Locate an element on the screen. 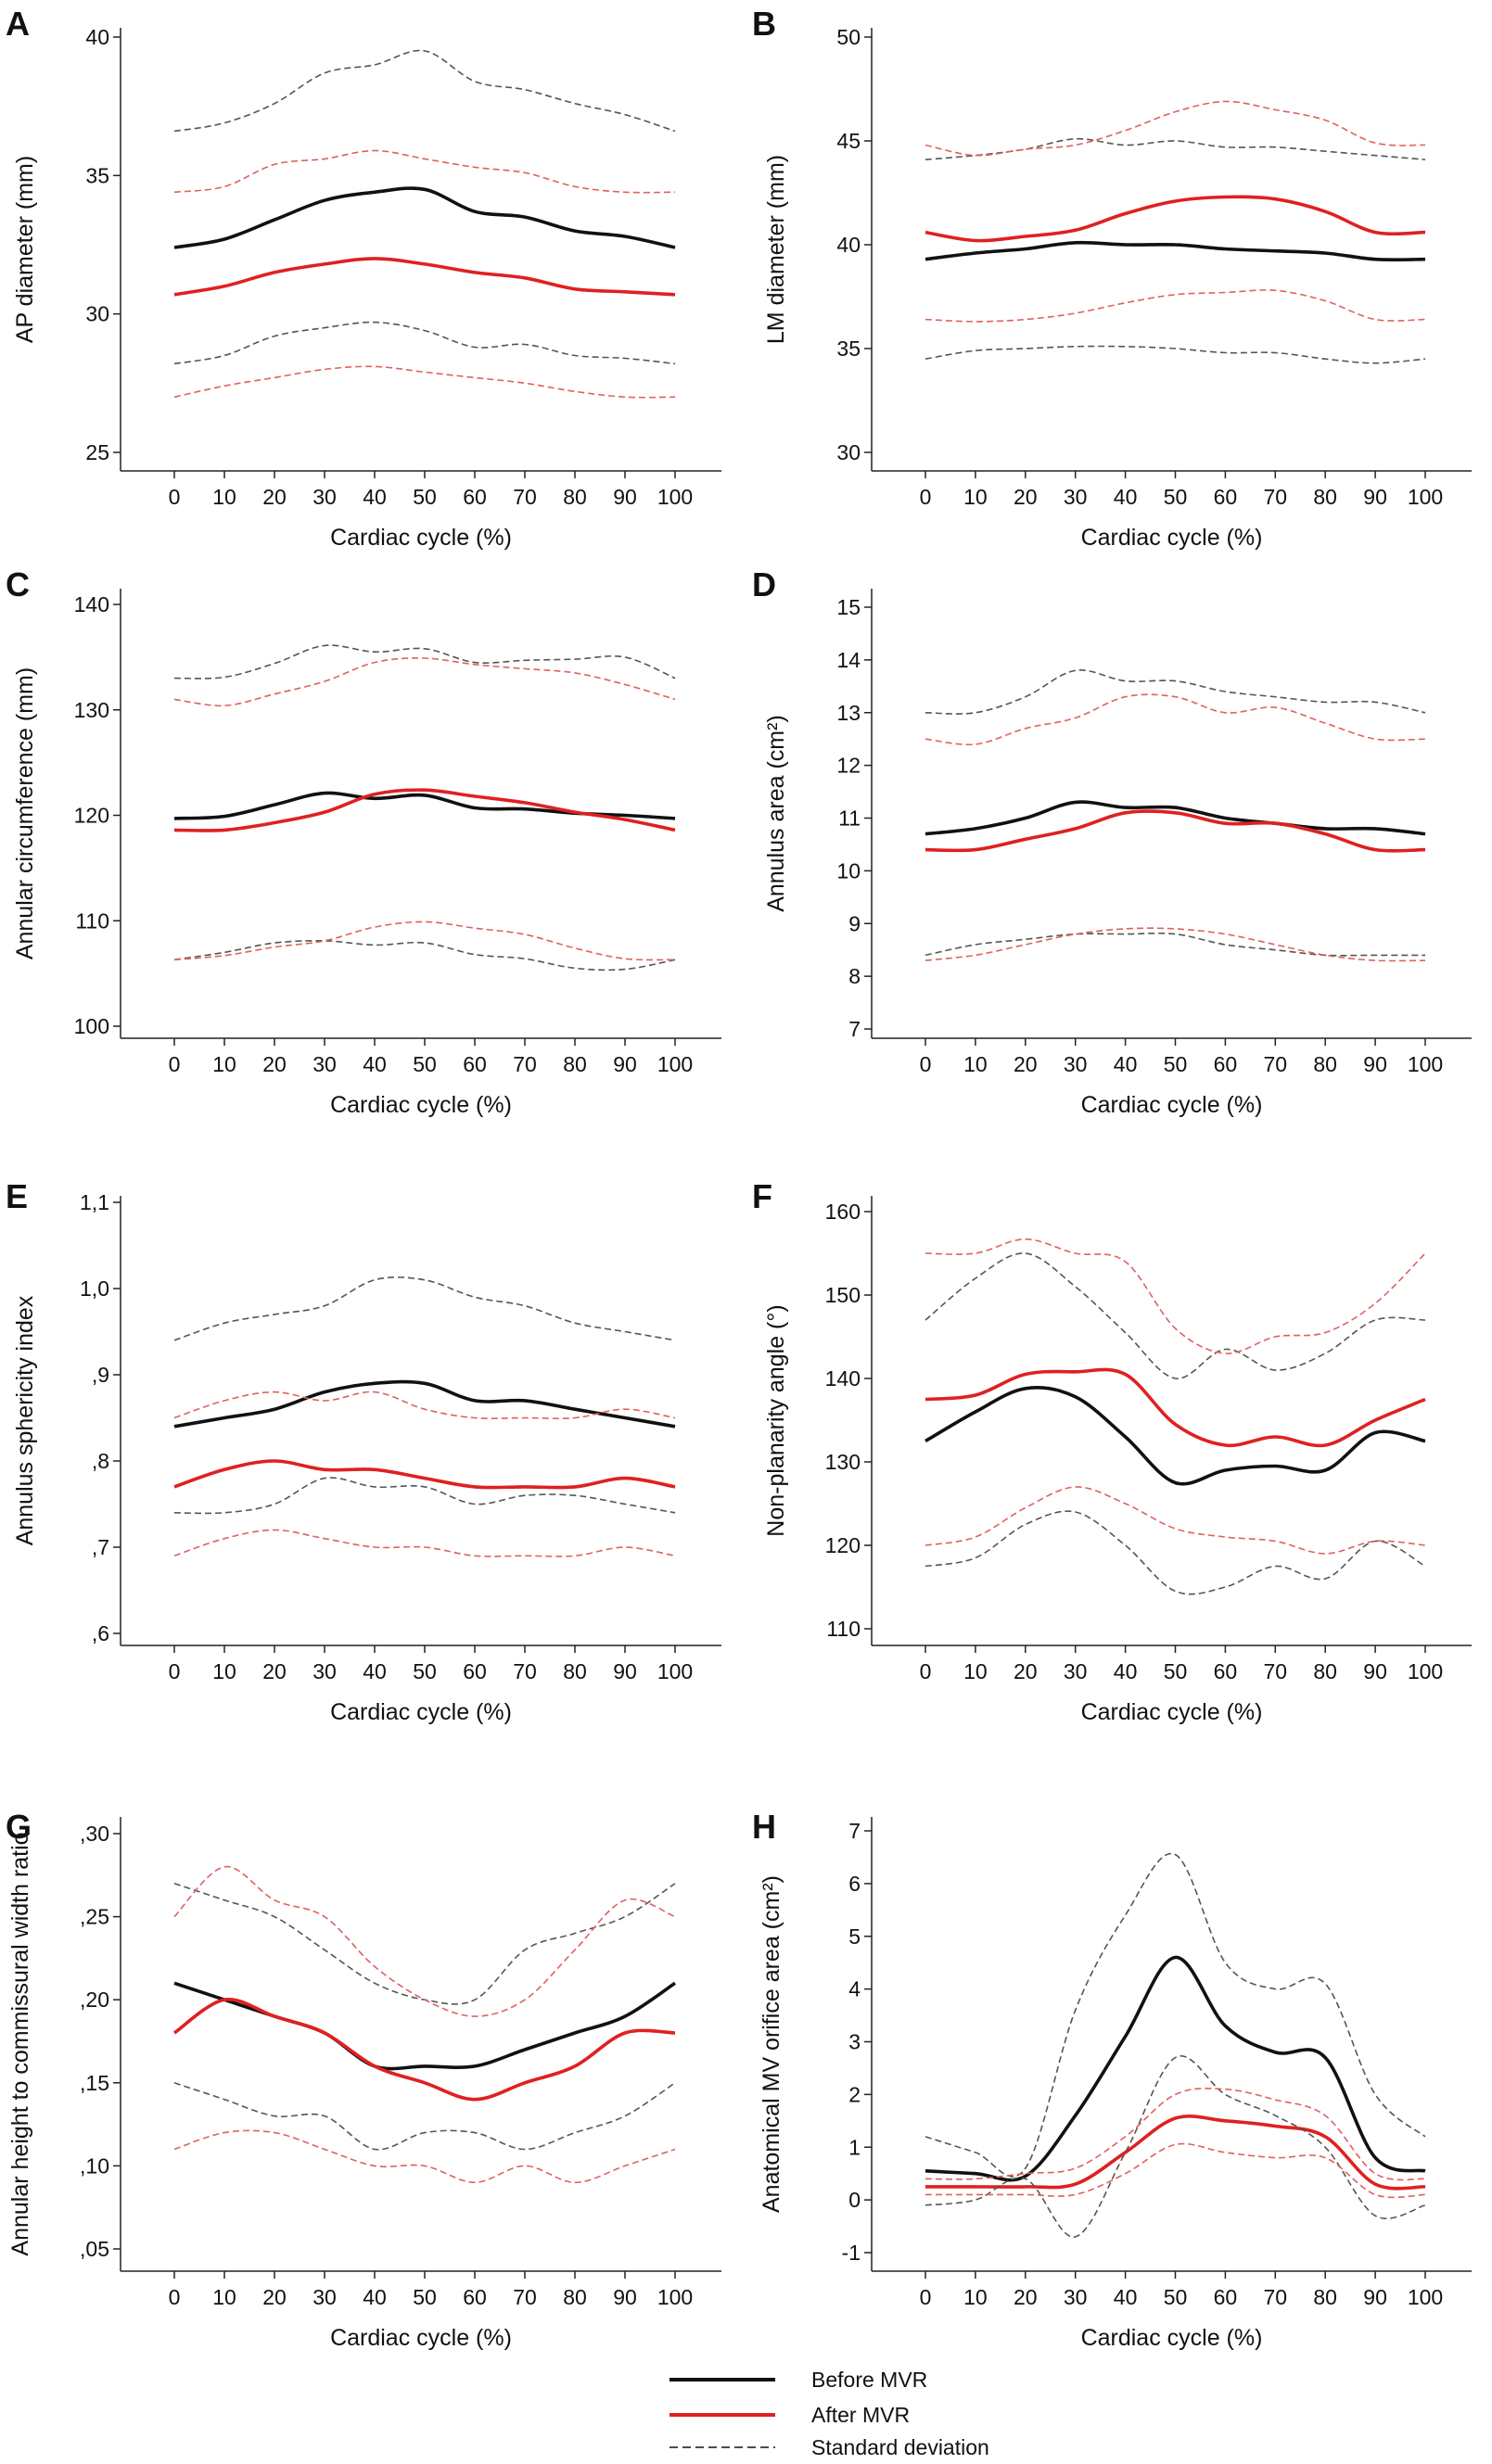 The image size is (1492, 2464). y-tick-label: 1,0 is located at coordinates (95, 1288).